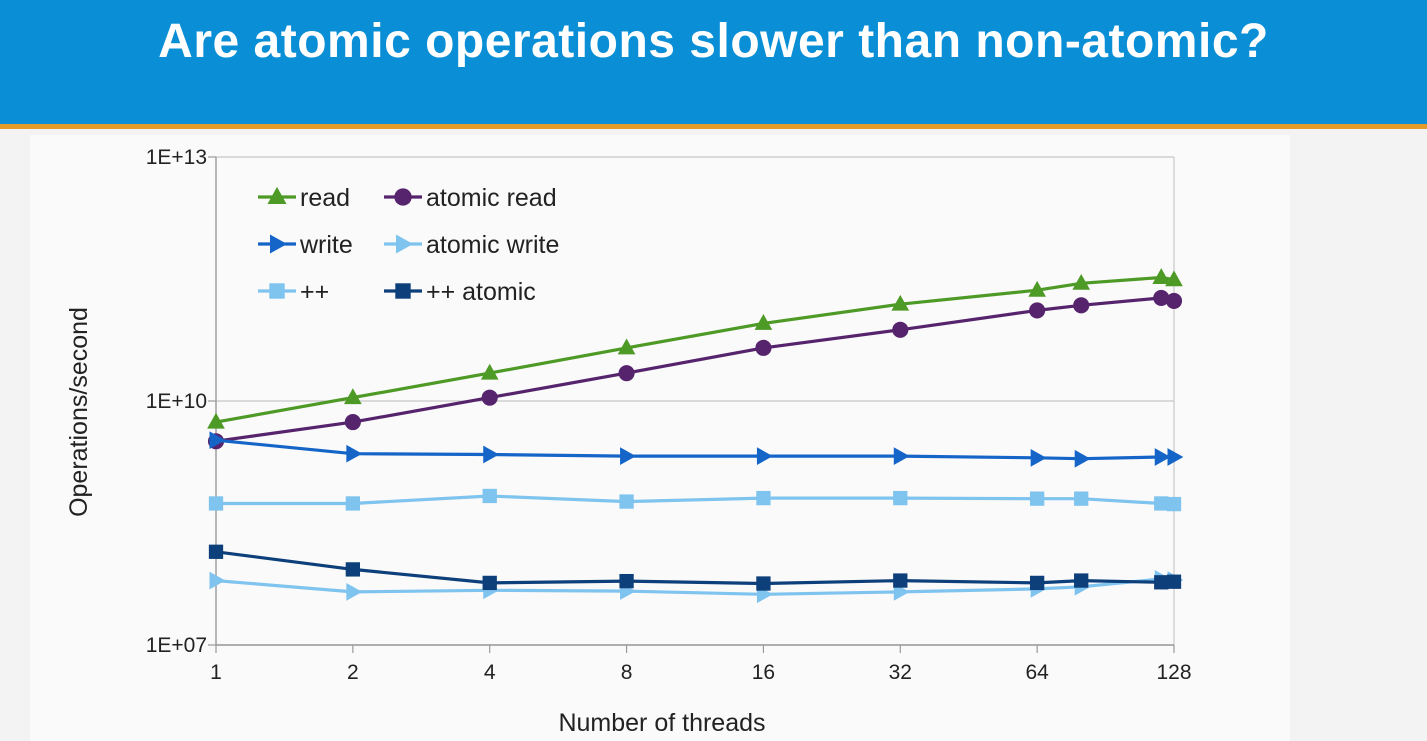 This screenshot has width=1427, height=741. I want to click on title-rule, so click(713, 126).